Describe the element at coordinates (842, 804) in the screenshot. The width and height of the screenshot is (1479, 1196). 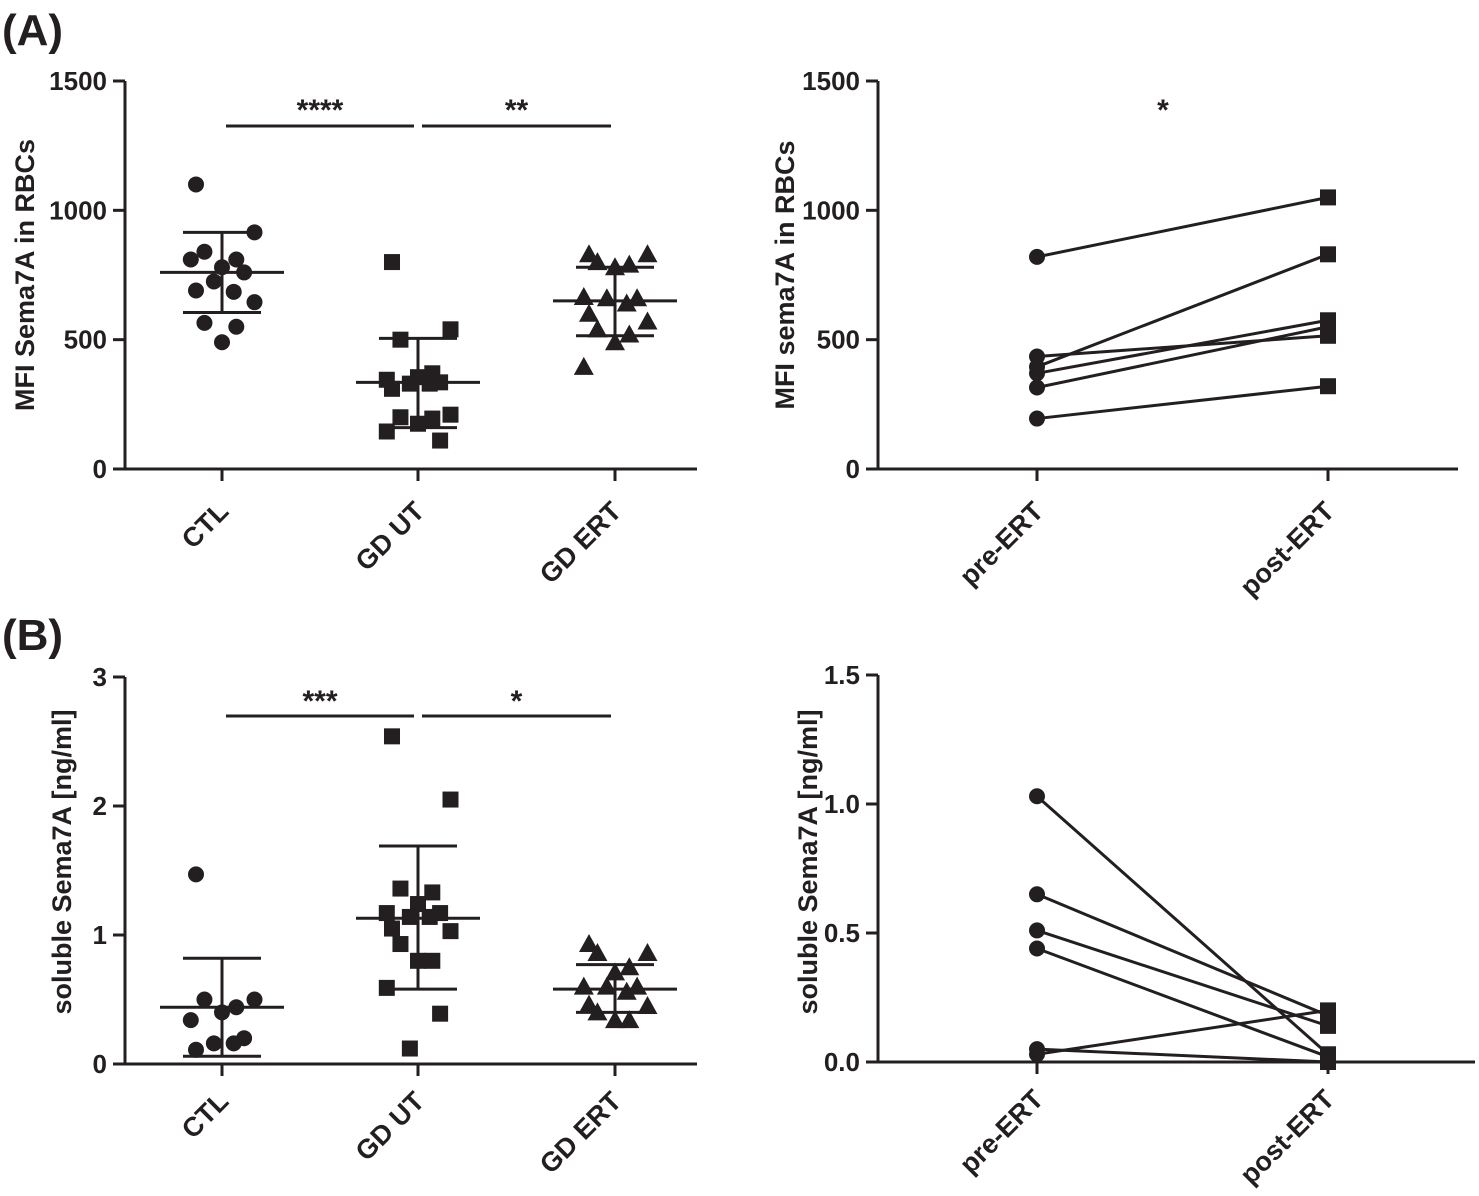
I see `y-tick-label: 1.0` at that location.